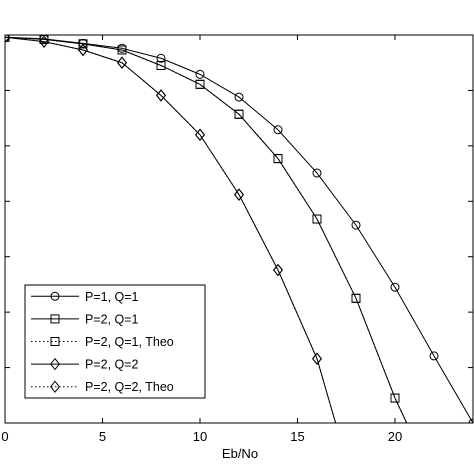 This screenshot has width=474, height=474. Describe the element at coordinates (297, 436) in the screenshot. I see `x-tick-label: 15` at that location.